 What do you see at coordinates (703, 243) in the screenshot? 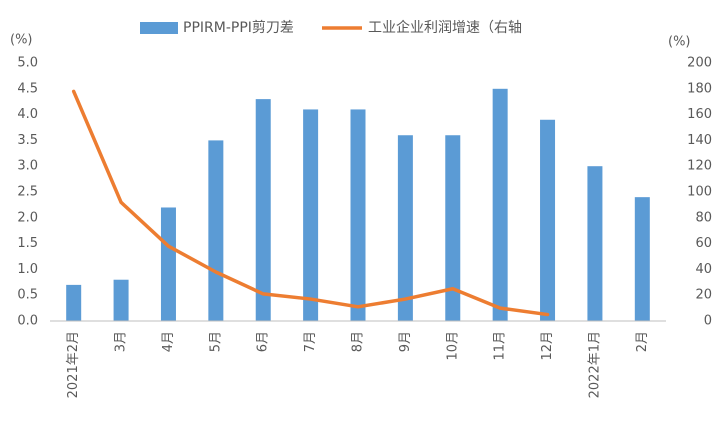
I see `y2-tick-label: 60` at bounding box center [703, 243].